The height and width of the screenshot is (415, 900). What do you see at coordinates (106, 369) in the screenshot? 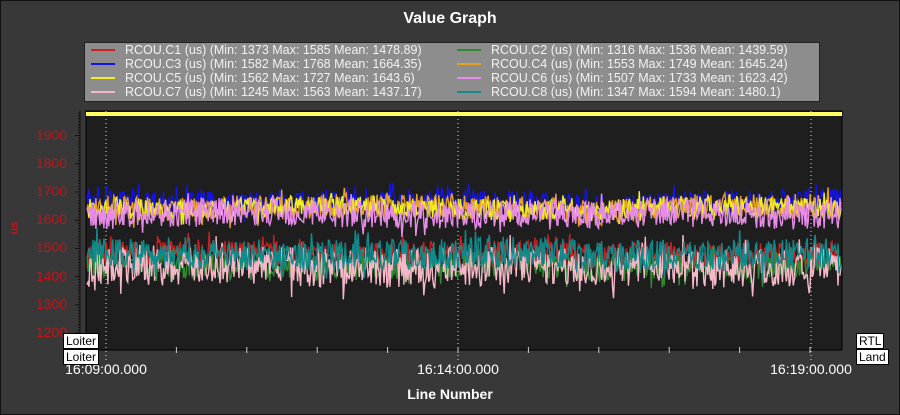
I see `x-tick-label: 16:09:00.000` at bounding box center [106, 369].